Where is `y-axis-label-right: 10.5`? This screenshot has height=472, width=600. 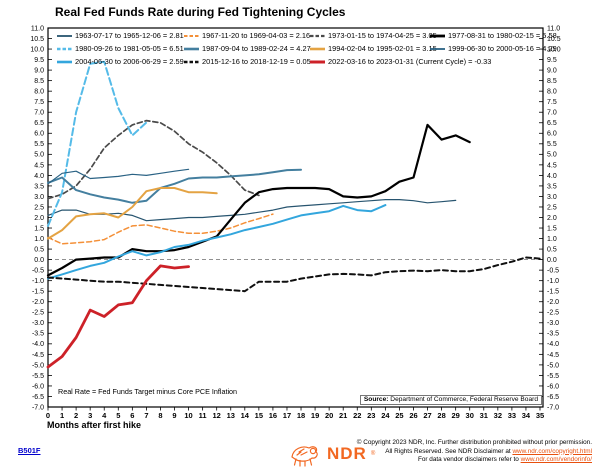 y-axis-label-right: 10.5 is located at coordinates (554, 39).